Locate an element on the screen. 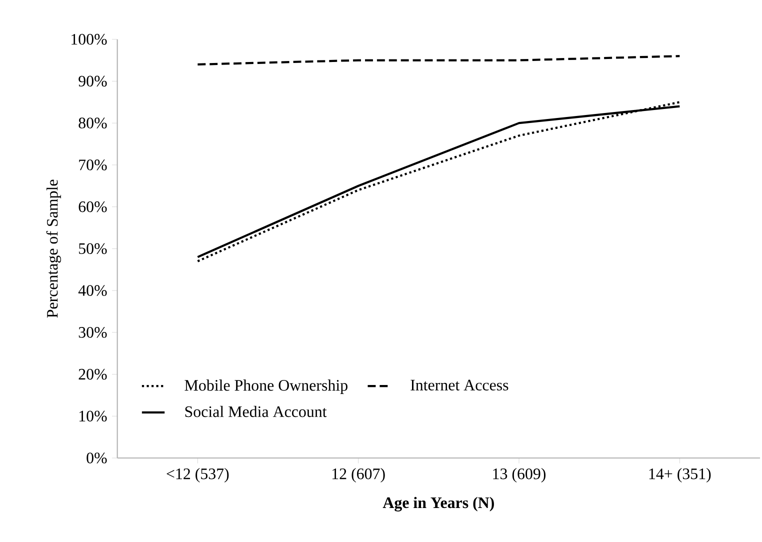  y-tick-label: 60% is located at coordinates (92, 206).